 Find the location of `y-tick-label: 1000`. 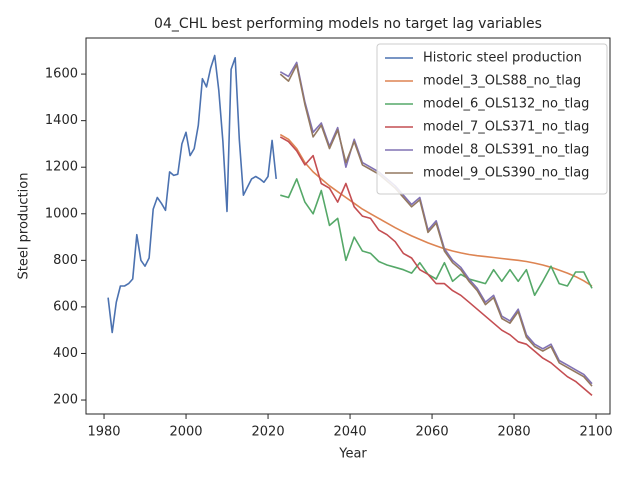

y-tick-label: 1000 is located at coordinates (61, 213).